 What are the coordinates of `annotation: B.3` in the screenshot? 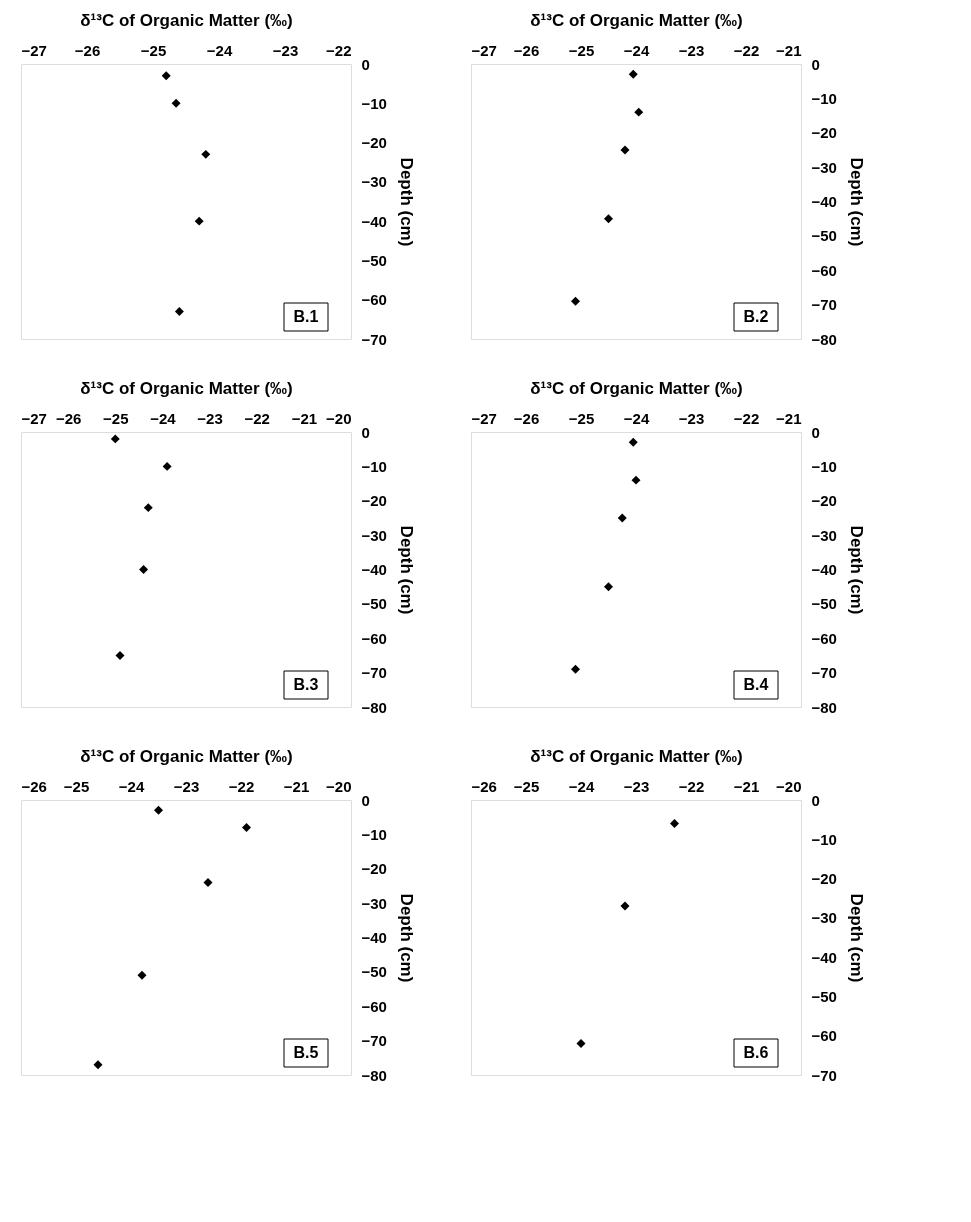 It's located at (306, 684).